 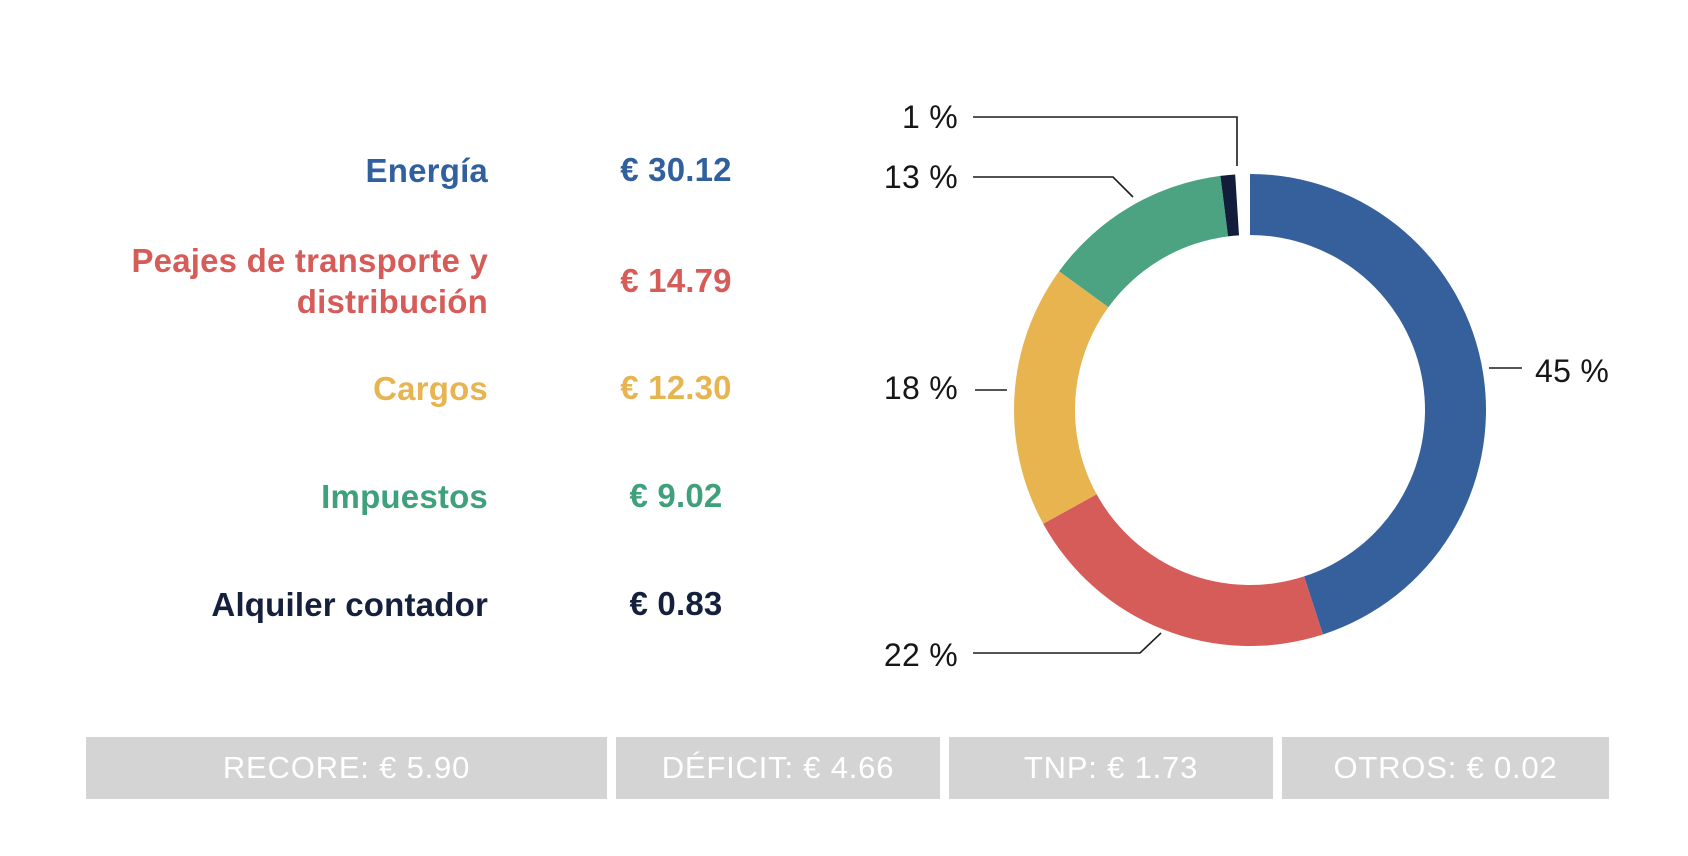 I want to click on legend-row: Energía € 30.12, so click(x=400, y=170).